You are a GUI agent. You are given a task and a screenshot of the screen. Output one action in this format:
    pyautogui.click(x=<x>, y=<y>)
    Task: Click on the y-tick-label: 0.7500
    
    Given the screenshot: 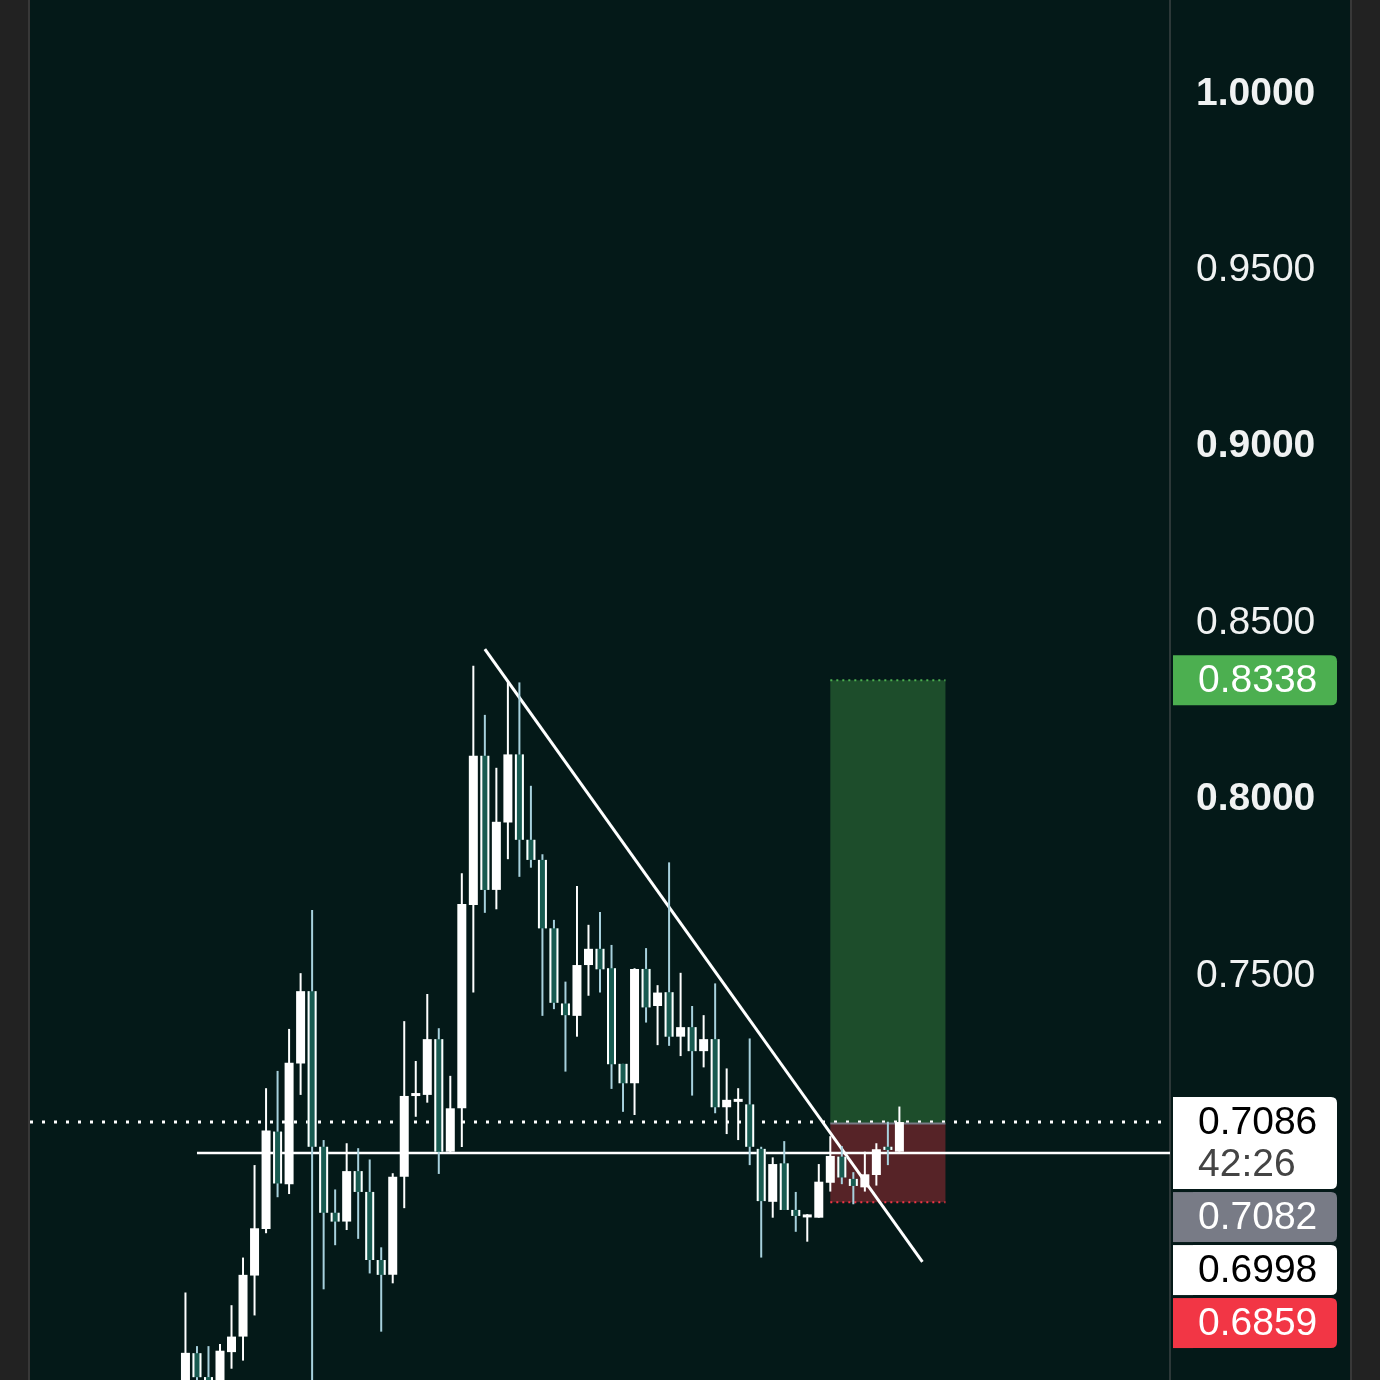 What is the action you would take?
    pyautogui.click(x=1256, y=973)
    